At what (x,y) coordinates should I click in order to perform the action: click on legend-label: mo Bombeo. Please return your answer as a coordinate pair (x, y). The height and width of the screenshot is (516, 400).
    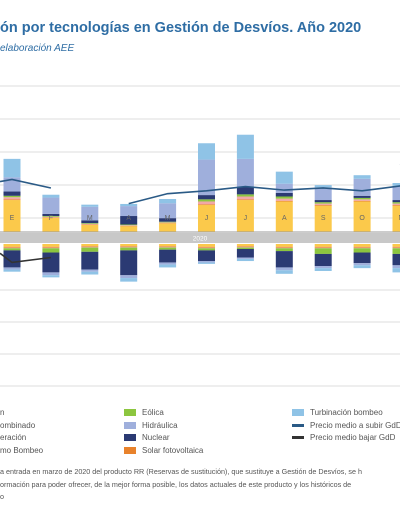
    Looking at the image, I should click on (22, 450).